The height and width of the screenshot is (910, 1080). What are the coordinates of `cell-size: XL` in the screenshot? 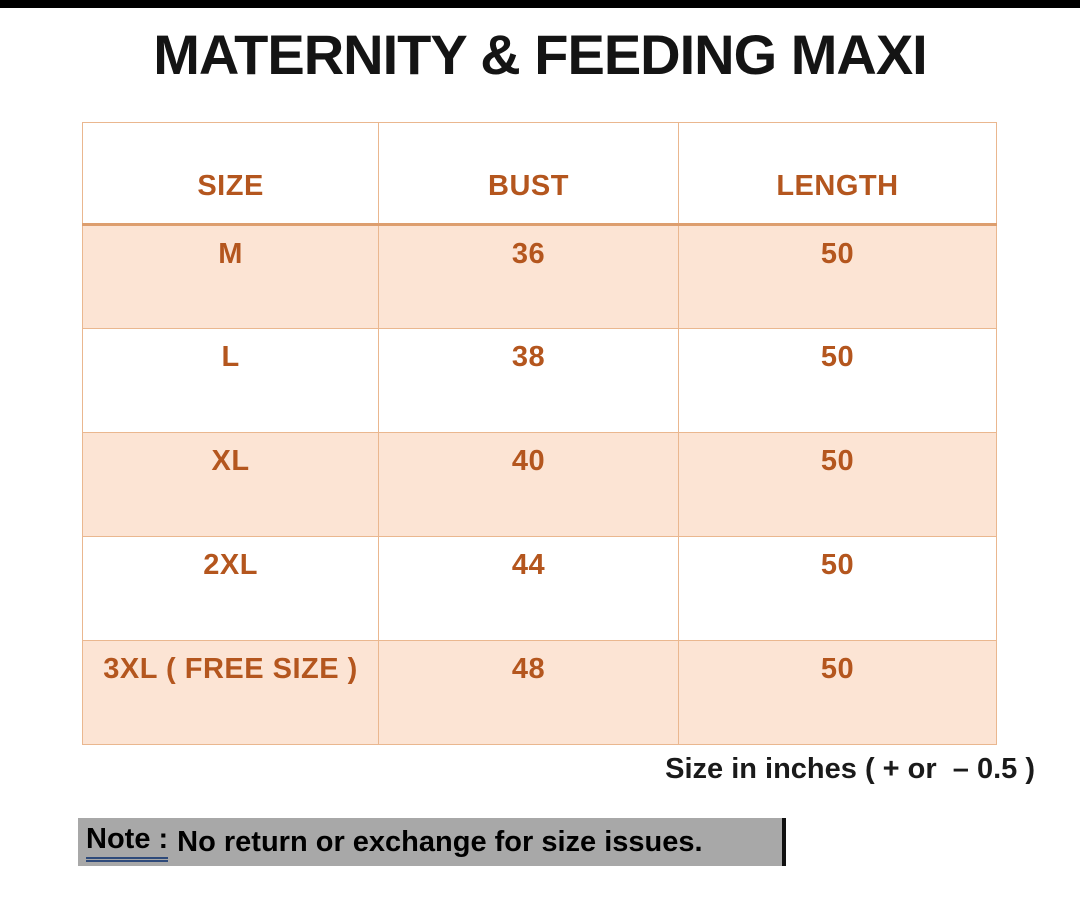 It's located at (230, 484).